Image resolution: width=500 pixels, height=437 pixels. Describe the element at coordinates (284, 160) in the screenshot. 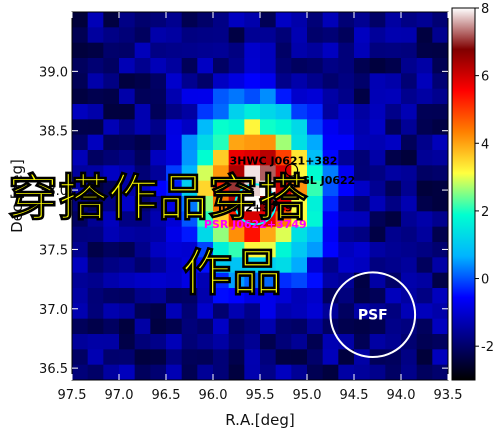

I see `source-label: 3HWC J0621+382` at that location.